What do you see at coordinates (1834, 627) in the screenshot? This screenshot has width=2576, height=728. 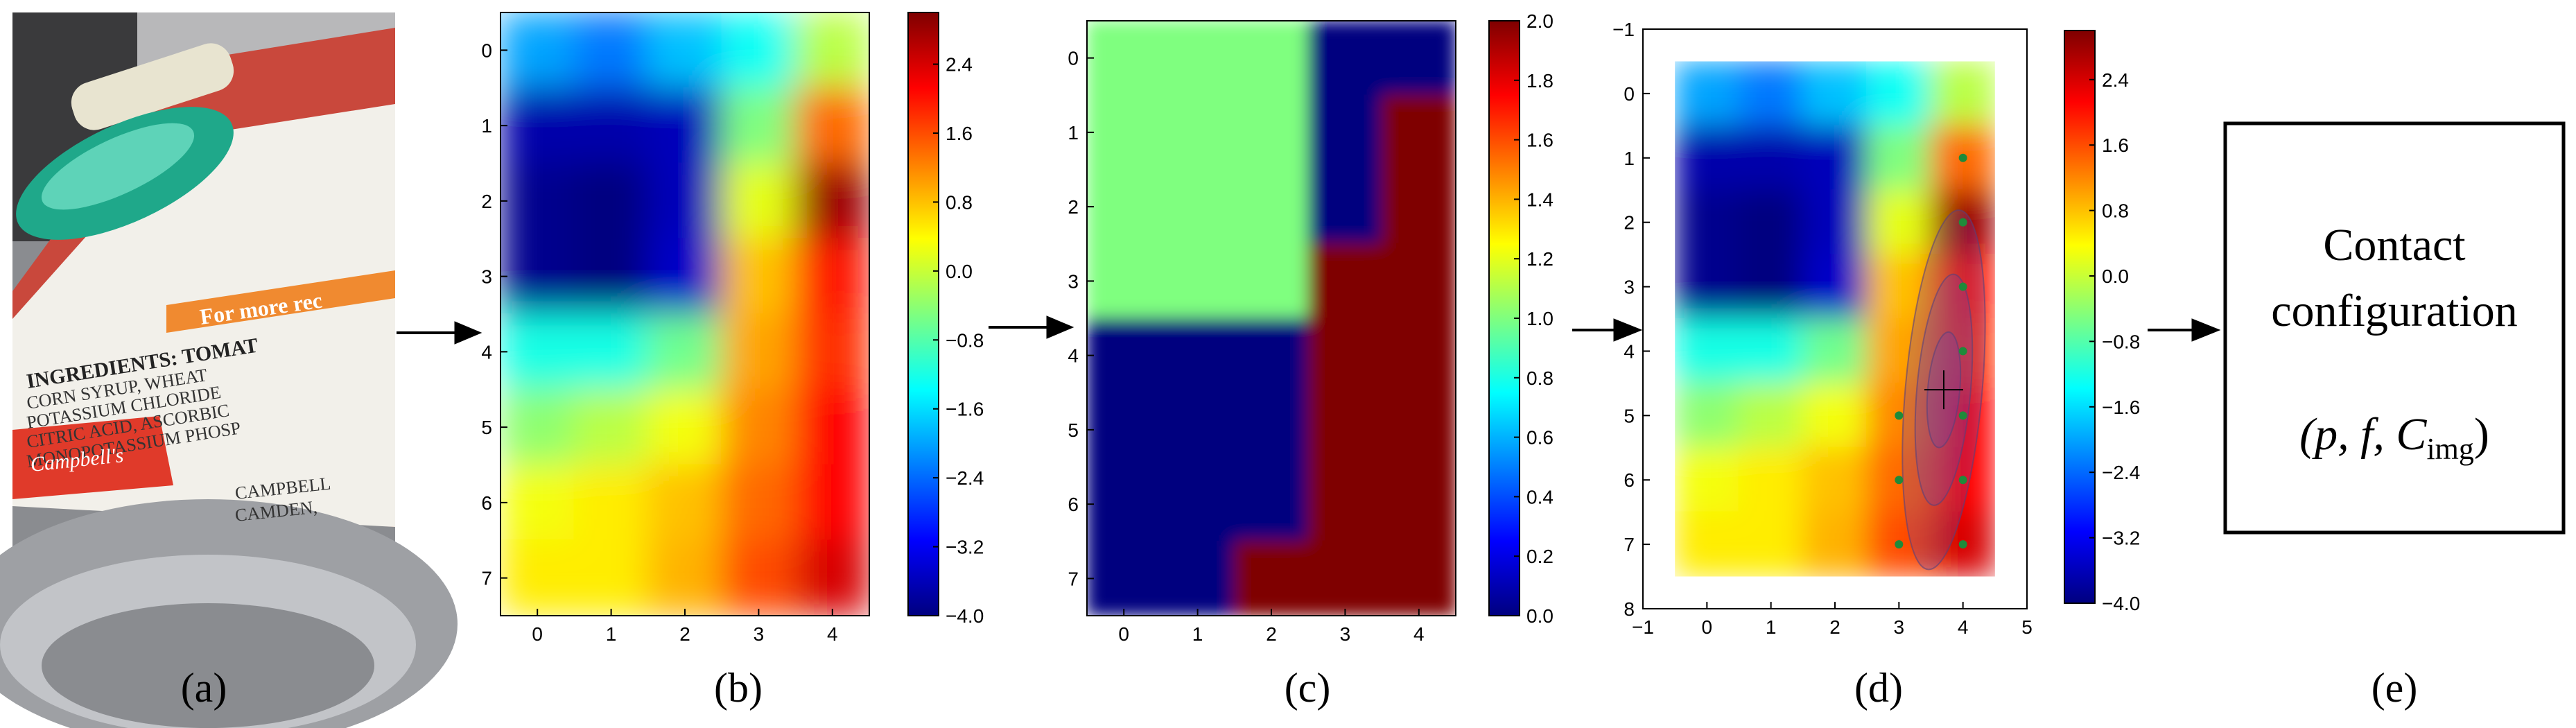 I see `x-tick-label: 2` at bounding box center [1834, 627].